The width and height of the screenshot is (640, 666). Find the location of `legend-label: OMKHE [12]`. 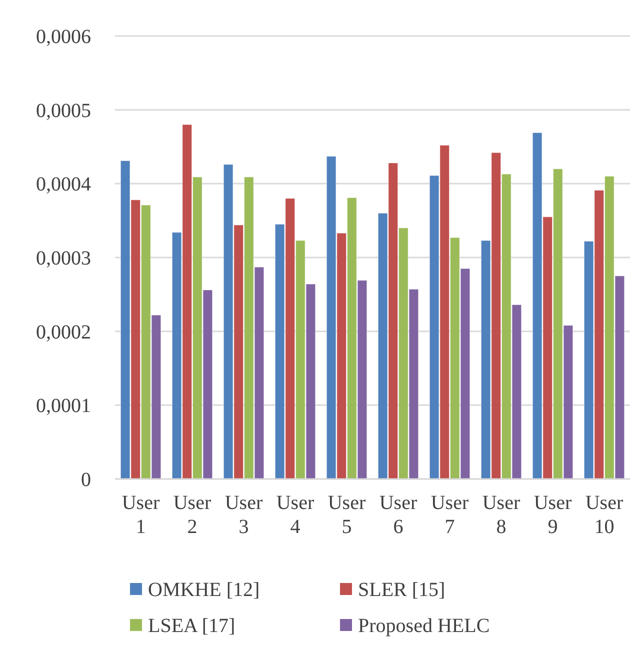

legend-label: OMKHE [12] is located at coordinates (204, 590).